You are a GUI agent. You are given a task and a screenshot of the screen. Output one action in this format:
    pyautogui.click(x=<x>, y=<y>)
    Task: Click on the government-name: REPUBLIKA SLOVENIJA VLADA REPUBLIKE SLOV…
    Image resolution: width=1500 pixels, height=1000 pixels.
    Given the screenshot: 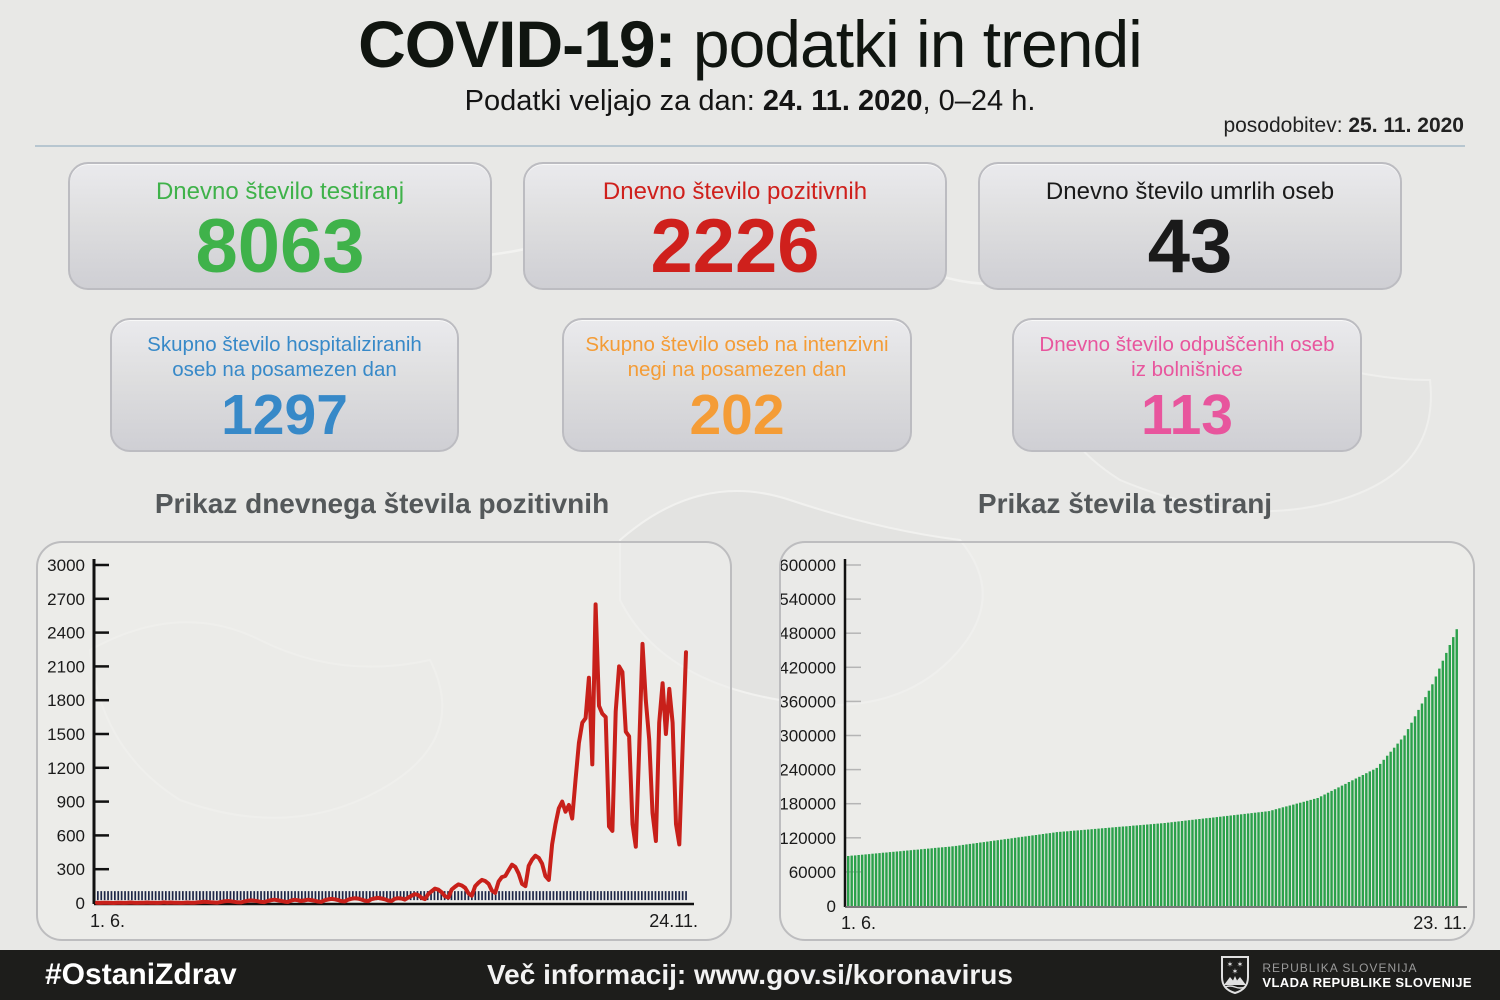 What is the action you would take?
    pyautogui.click(x=1367, y=975)
    